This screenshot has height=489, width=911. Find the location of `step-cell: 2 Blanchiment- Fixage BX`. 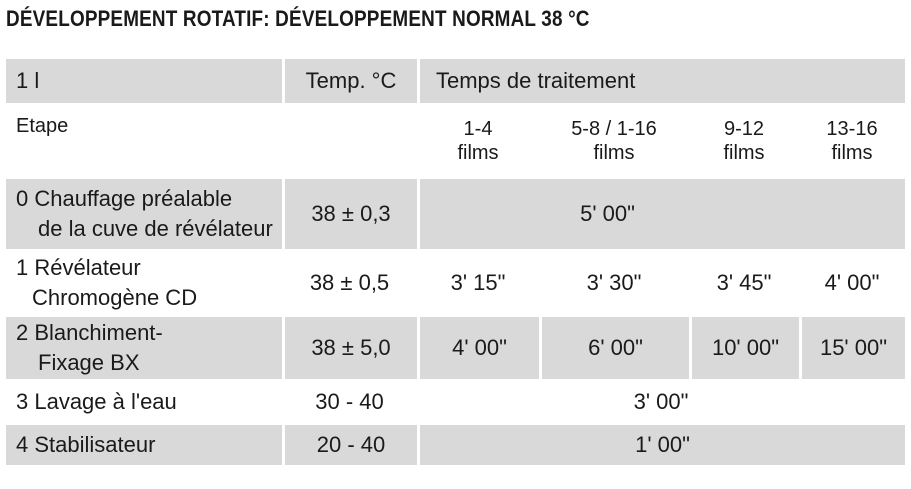

step-cell: 2 Blanchiment- Fixage BX is located at coordinates (144, 348).